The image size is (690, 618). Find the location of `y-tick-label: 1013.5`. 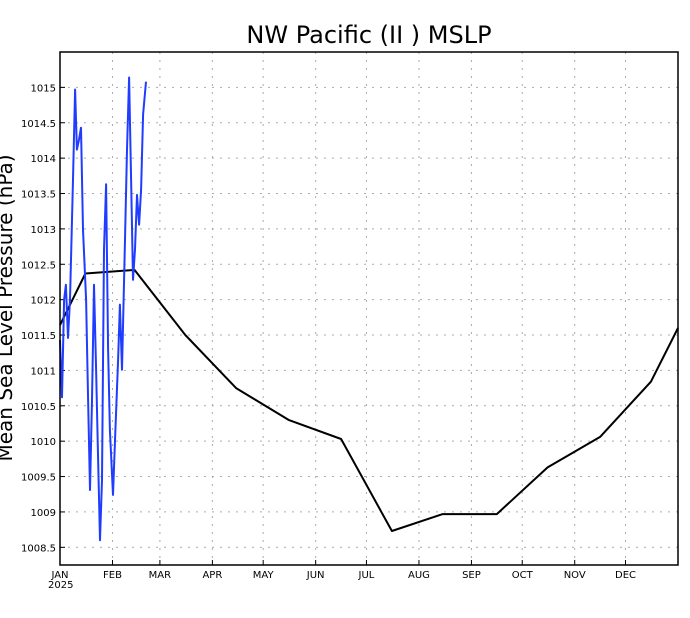

y-tick-label: 1013.5 is located at coordinates (38, 195).